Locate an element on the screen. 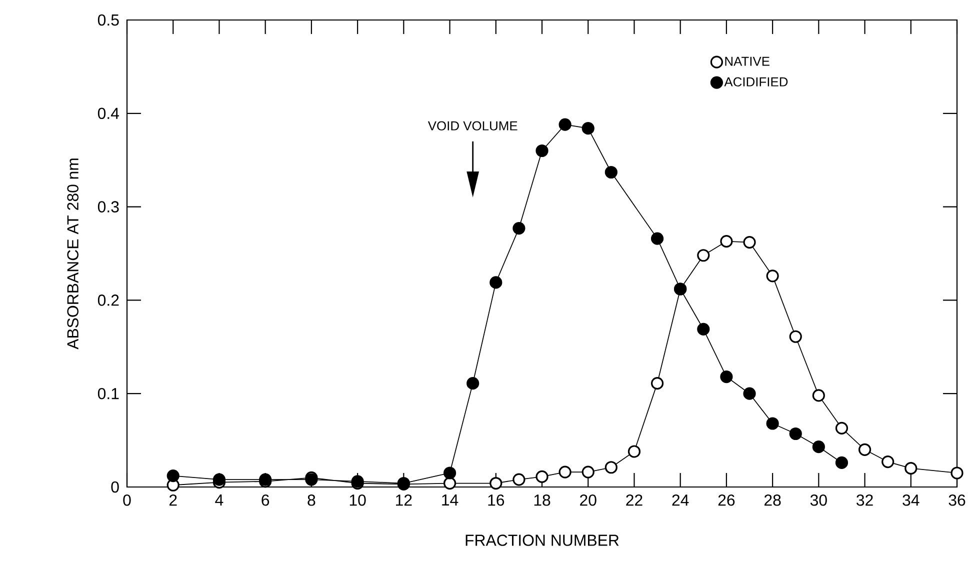 This screenshot has height=587, width=975. y-tick-label: 0.4 is located at coordinates (109, 114).